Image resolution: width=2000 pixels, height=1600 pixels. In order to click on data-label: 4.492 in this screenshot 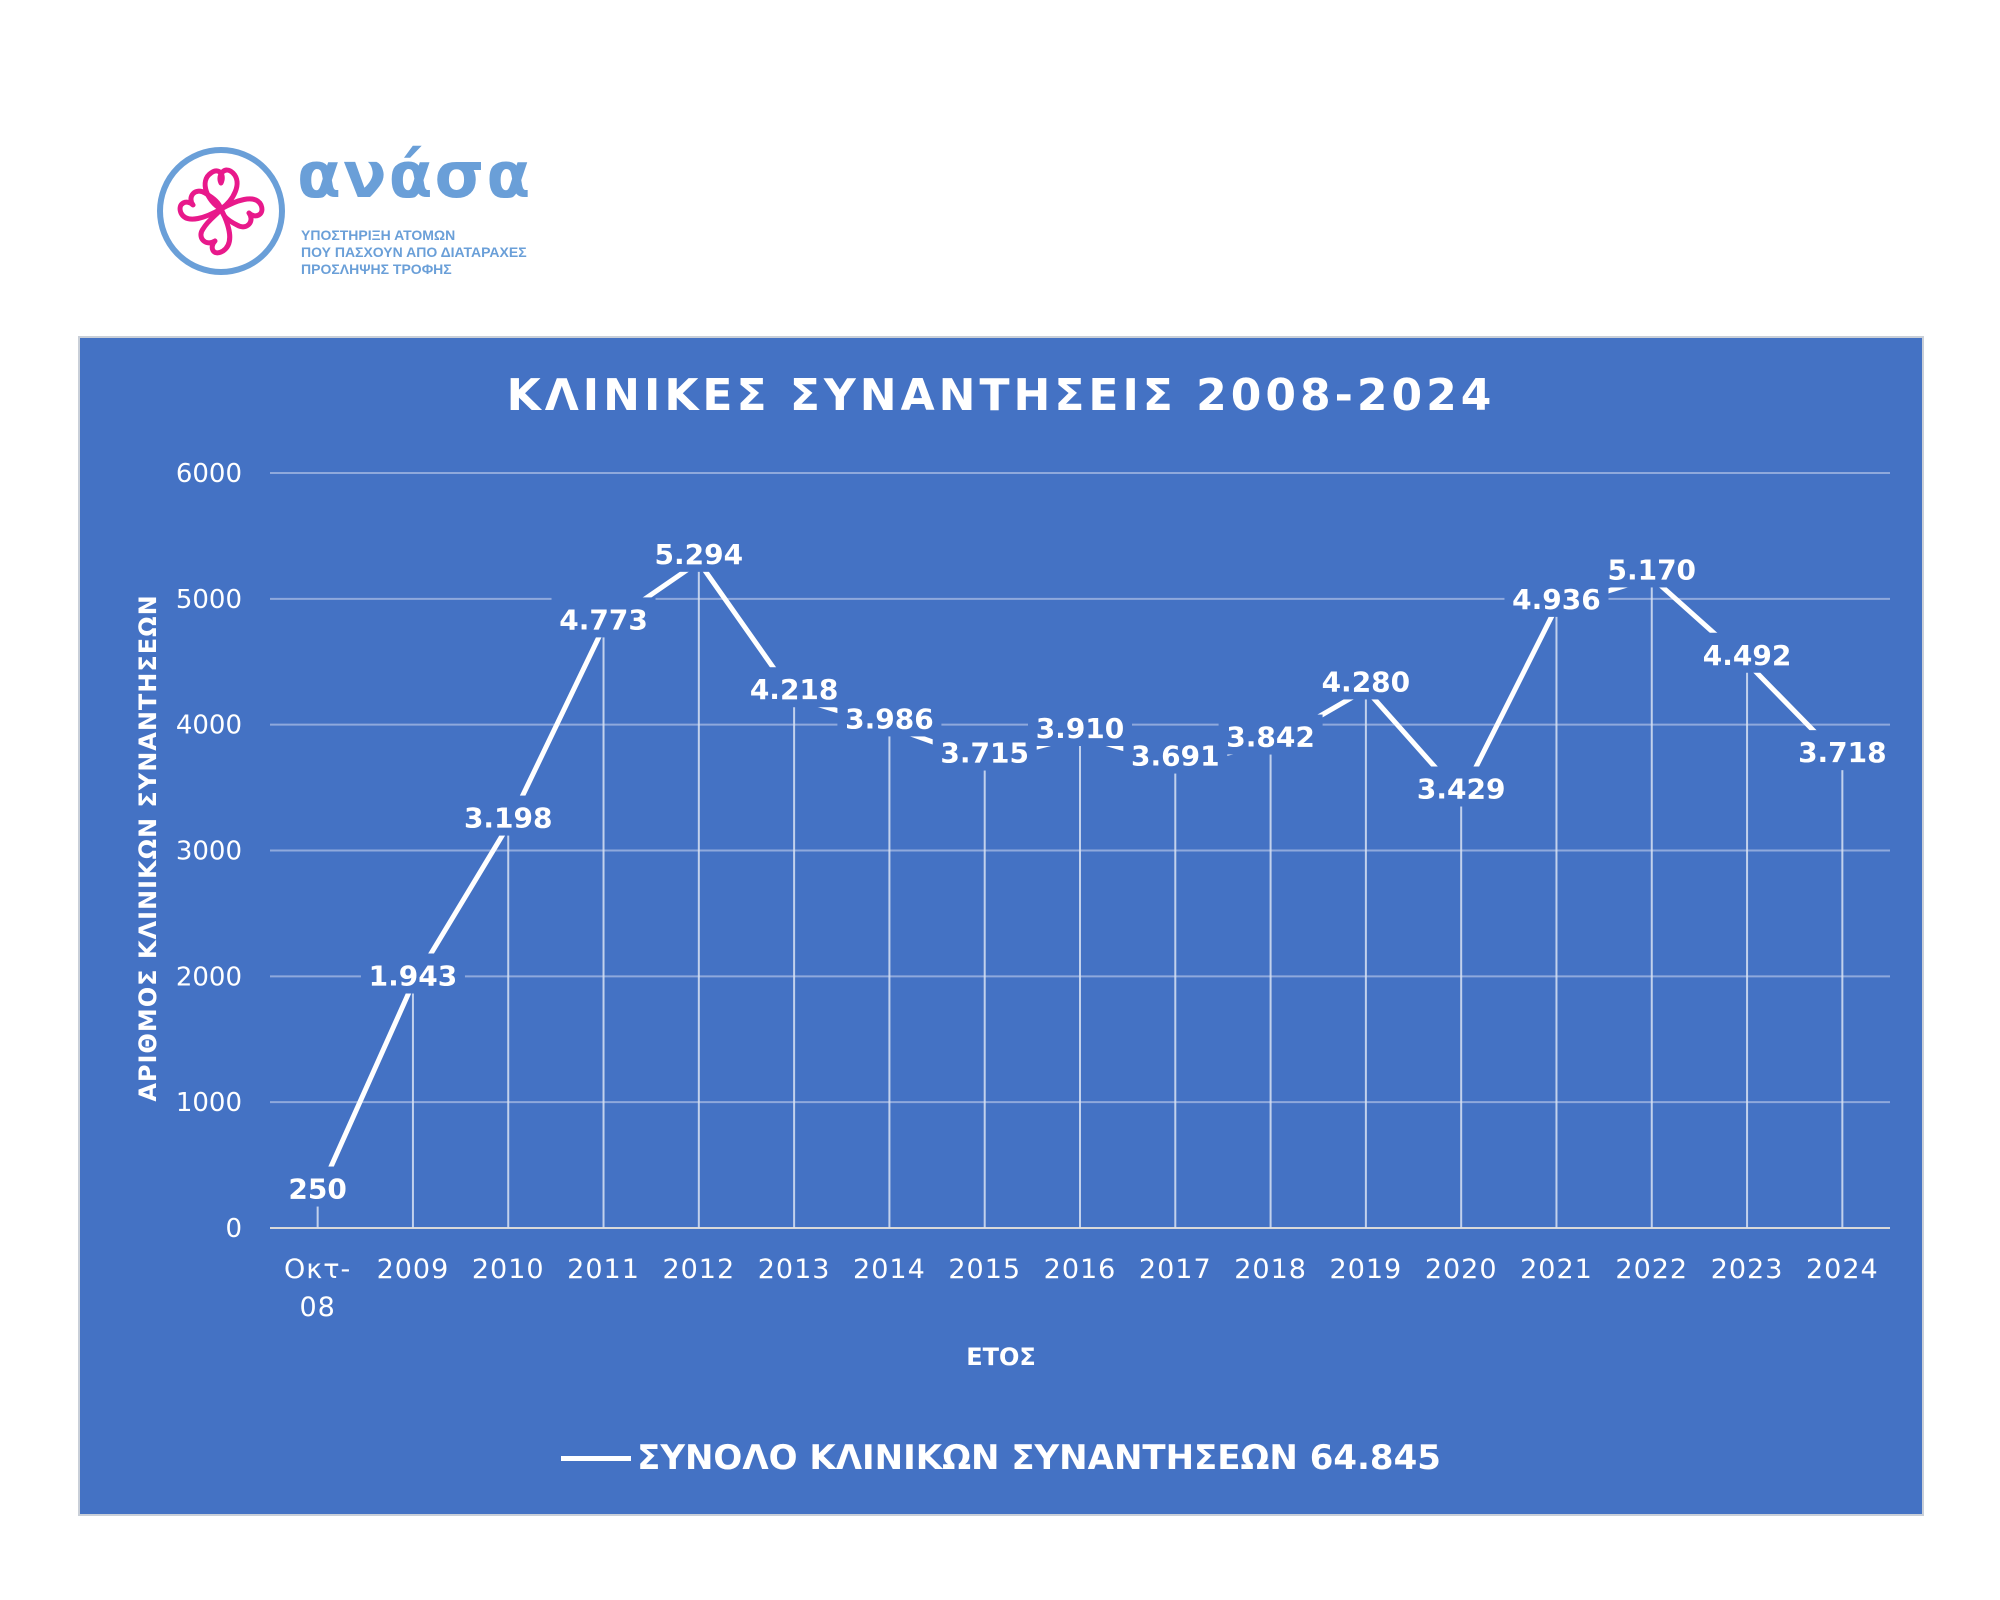, I will do `click(1747, 655)`.